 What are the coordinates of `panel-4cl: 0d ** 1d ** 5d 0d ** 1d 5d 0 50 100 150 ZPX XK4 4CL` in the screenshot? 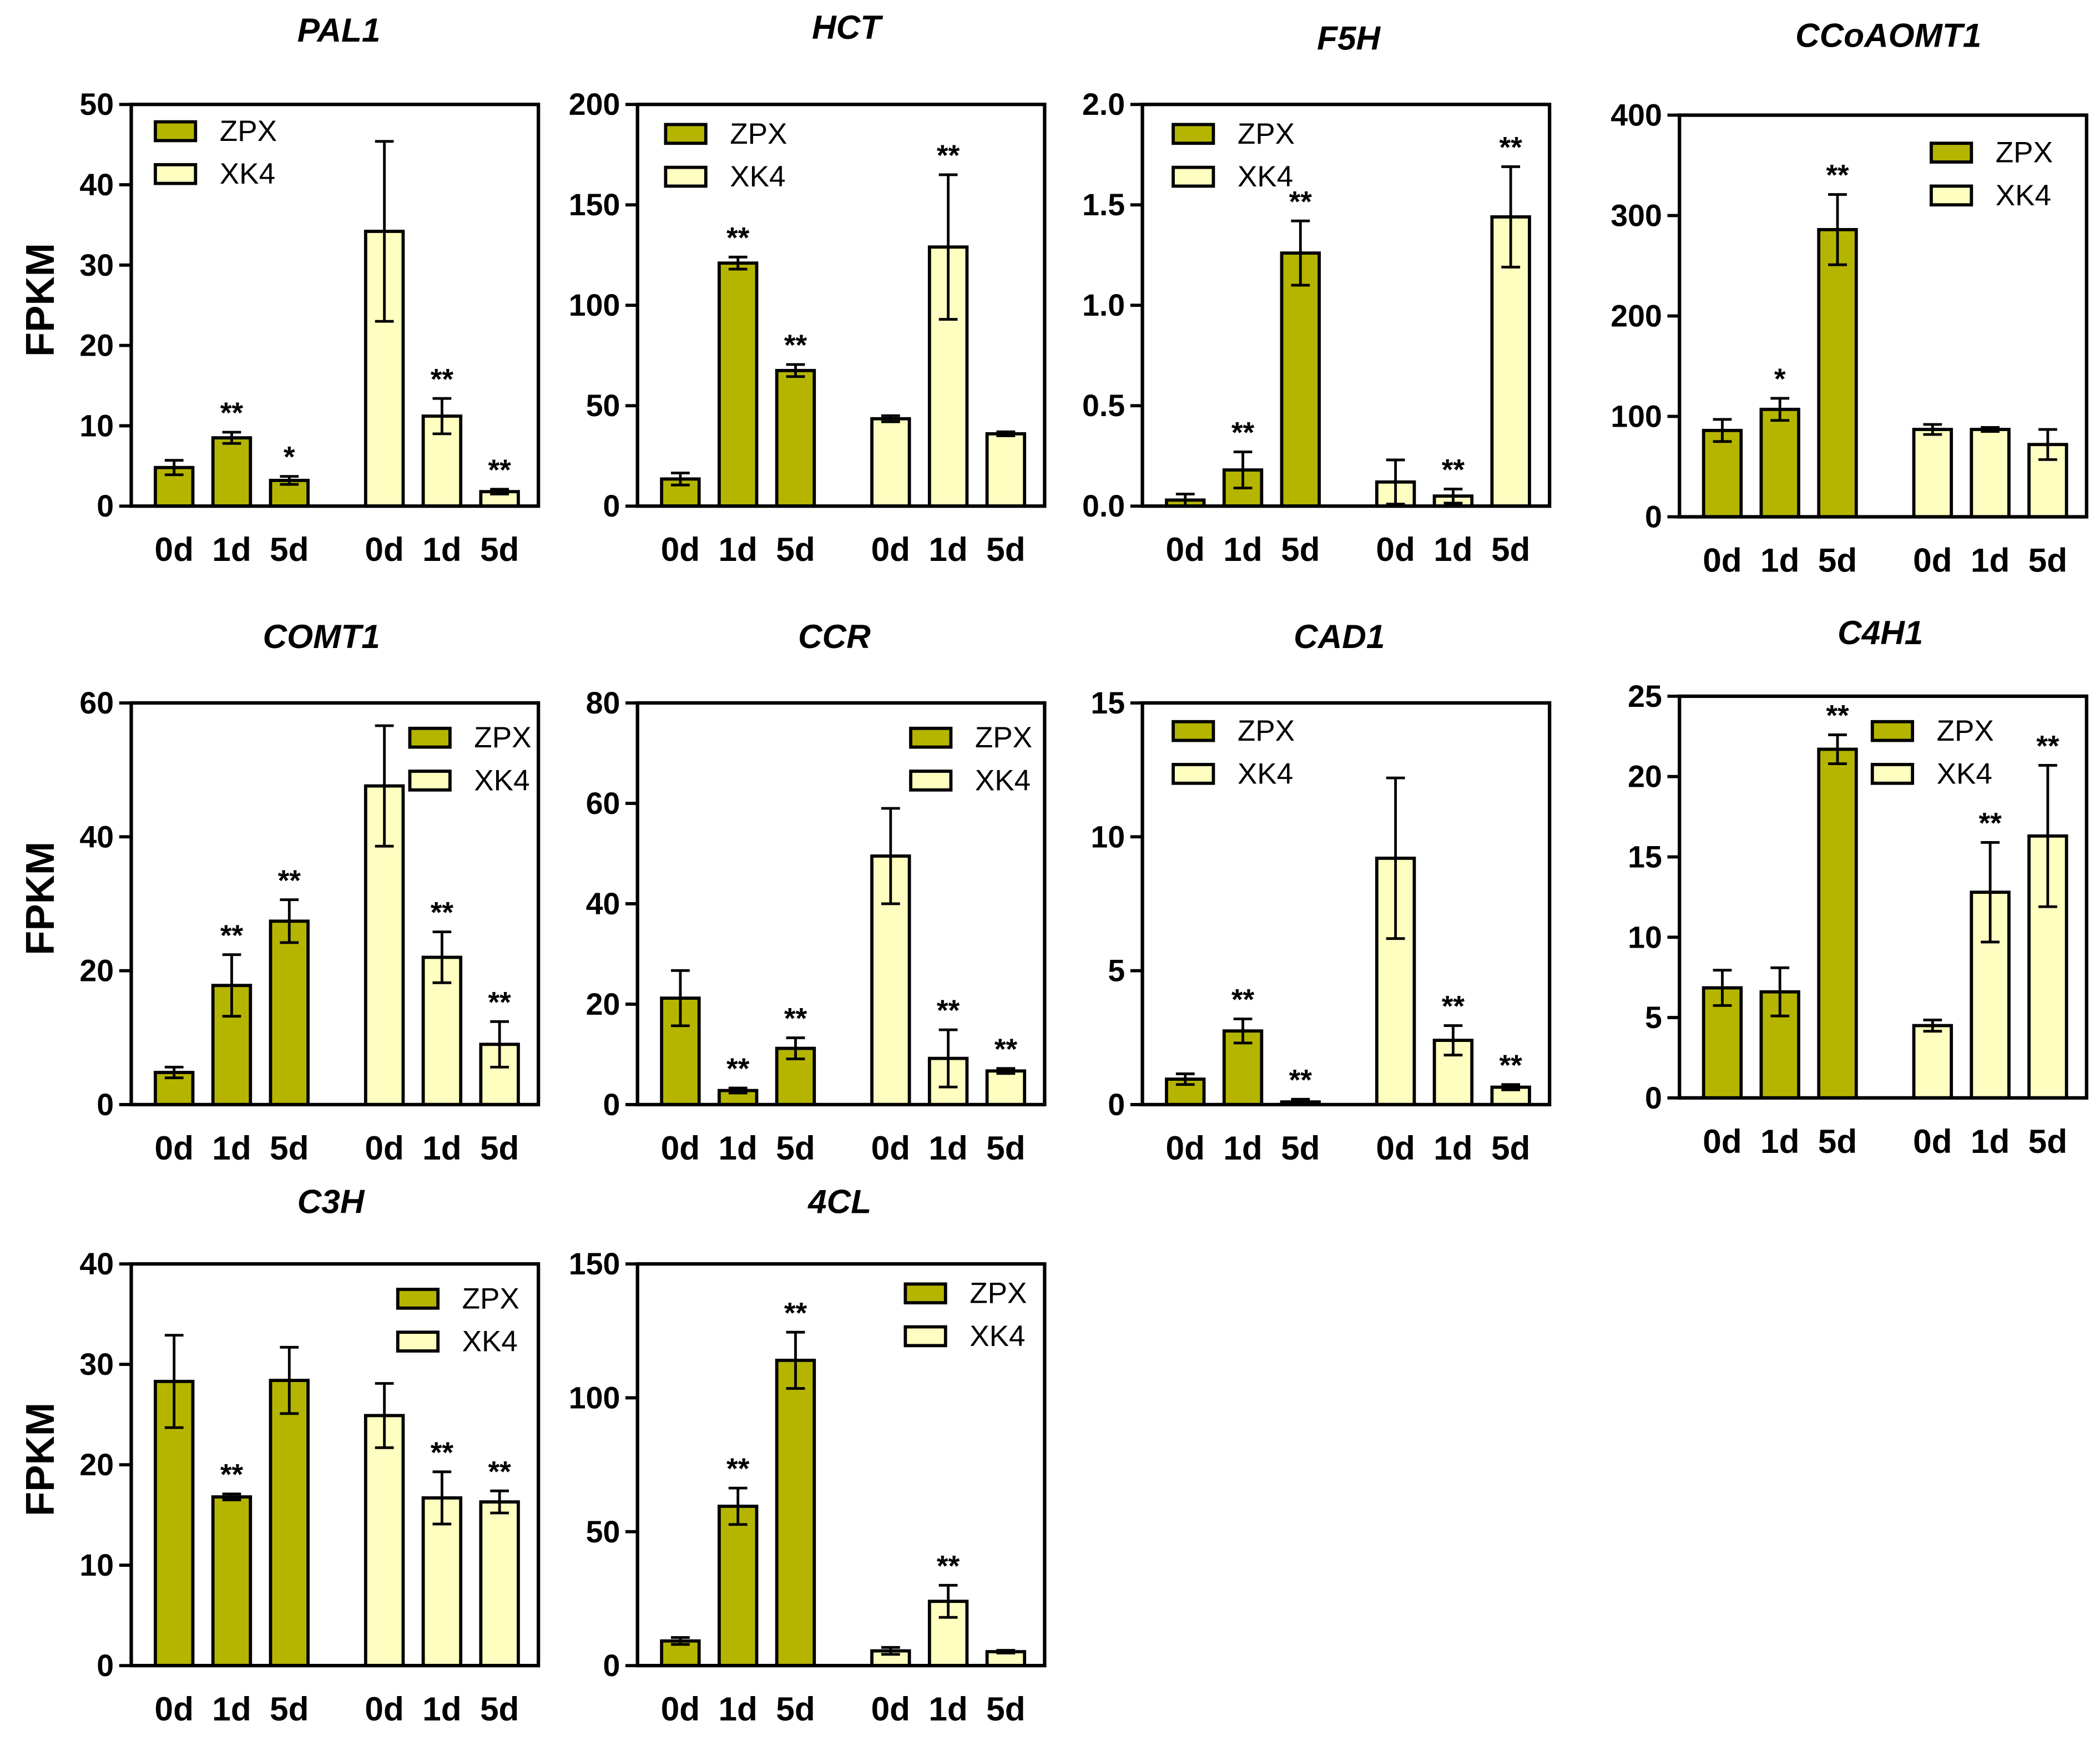 It's located at (808, 1455).